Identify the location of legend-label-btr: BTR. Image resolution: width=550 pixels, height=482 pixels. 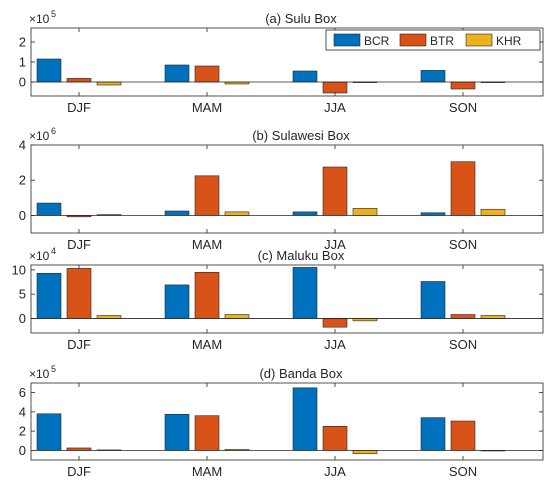
(442, 41).